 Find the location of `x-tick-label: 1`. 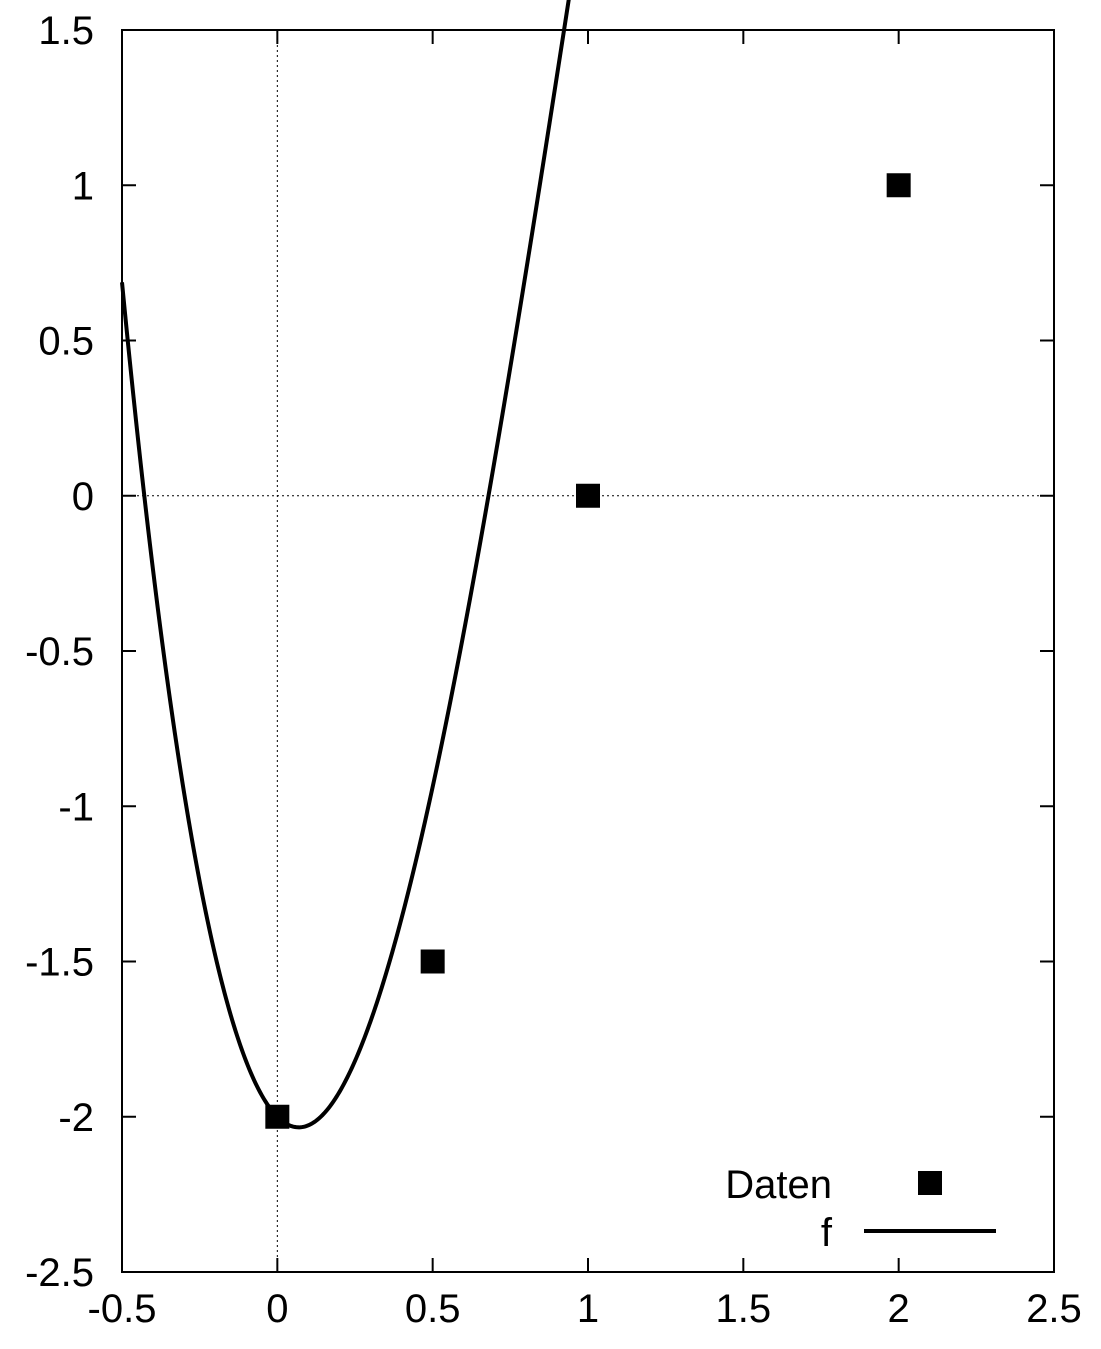

x-tick-label: 1 is located at coordinates (588, 1309).